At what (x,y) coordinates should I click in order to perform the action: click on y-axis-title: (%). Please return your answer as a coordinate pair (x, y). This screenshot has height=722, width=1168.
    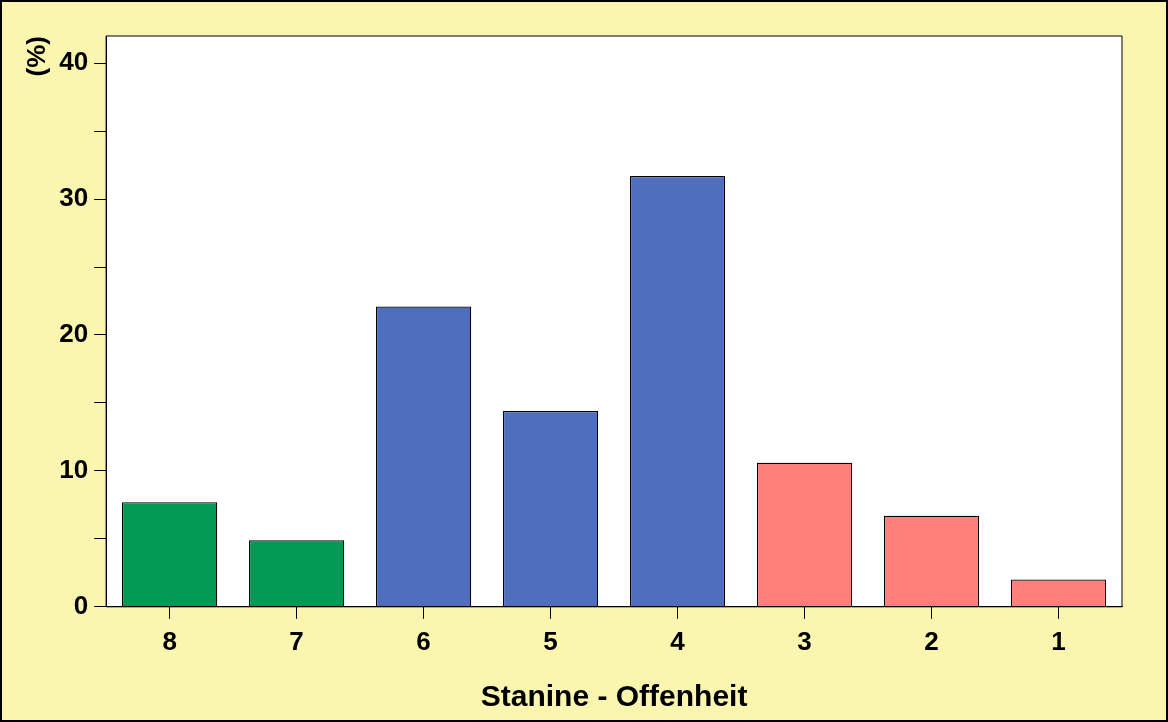
    Looking at the image, I should click on (35, 56).